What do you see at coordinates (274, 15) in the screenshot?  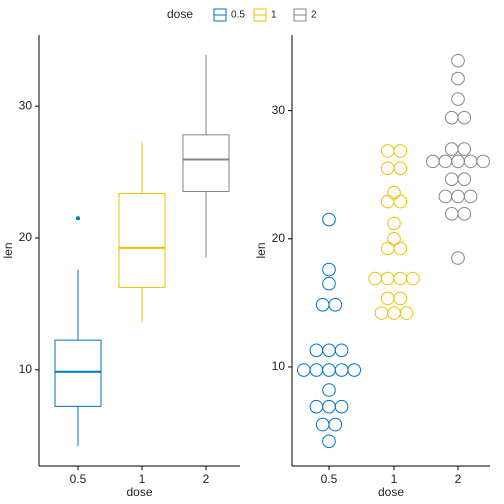 I see `legend-label: 1` at bounding box center [274, 15].